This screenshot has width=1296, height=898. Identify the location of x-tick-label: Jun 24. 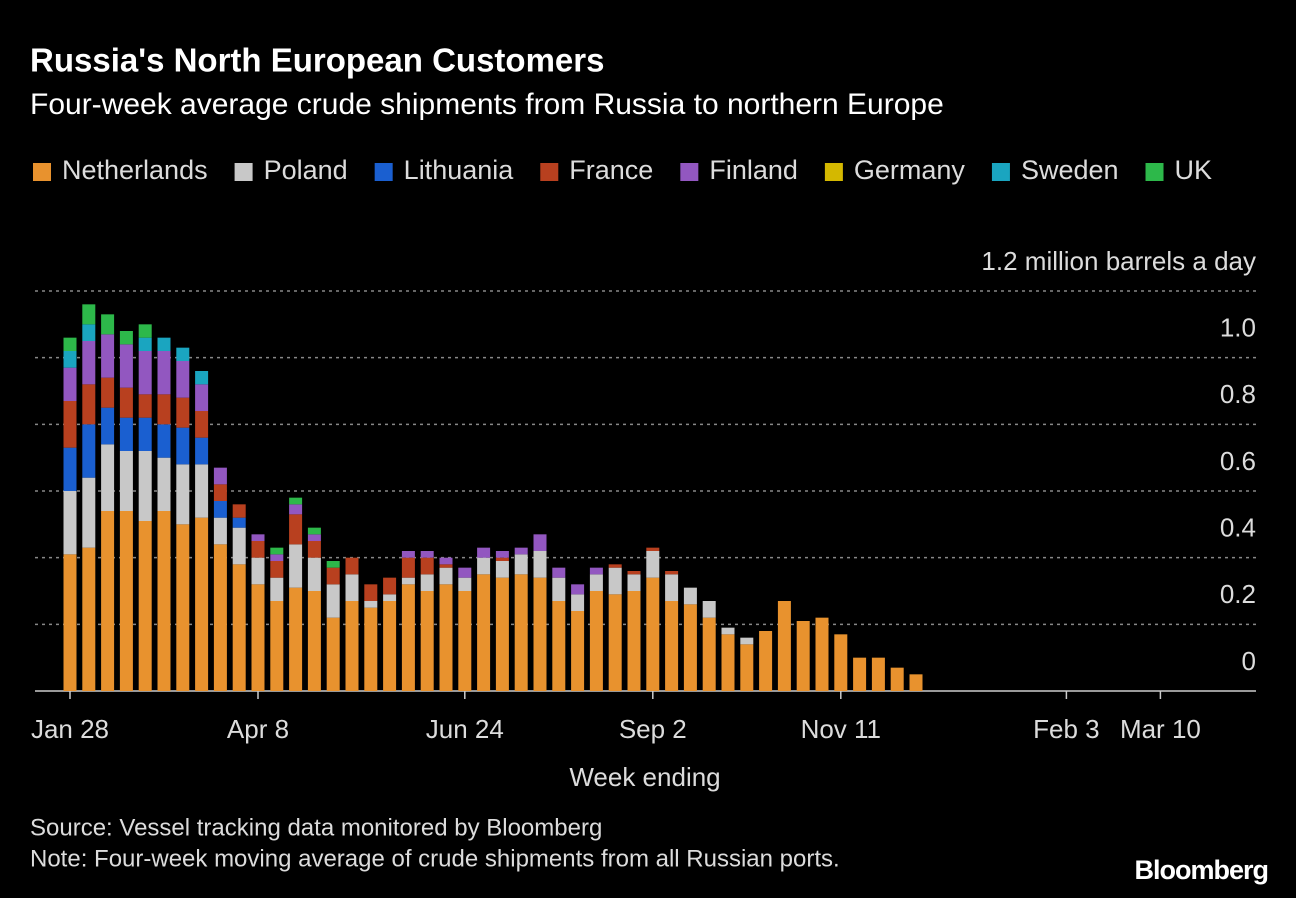
(465, 729).